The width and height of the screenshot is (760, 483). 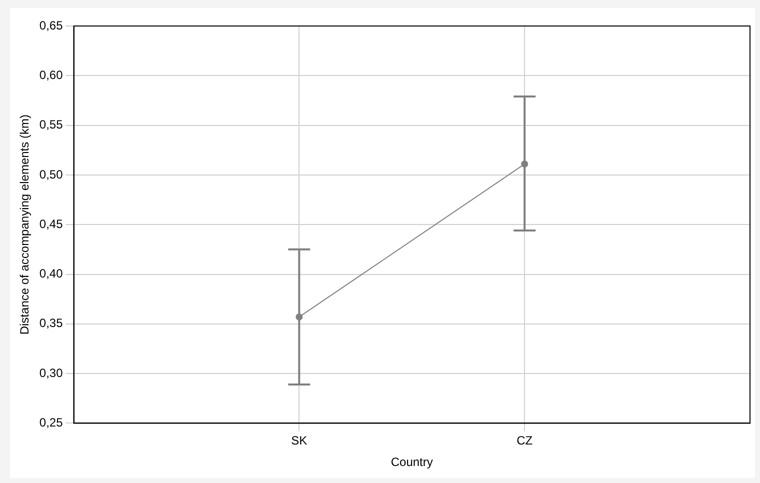 What do you see at coordinates (51, 323) in the screenshot?
I see `y-tick-label: 0,35` at bounding box center [51, 323].